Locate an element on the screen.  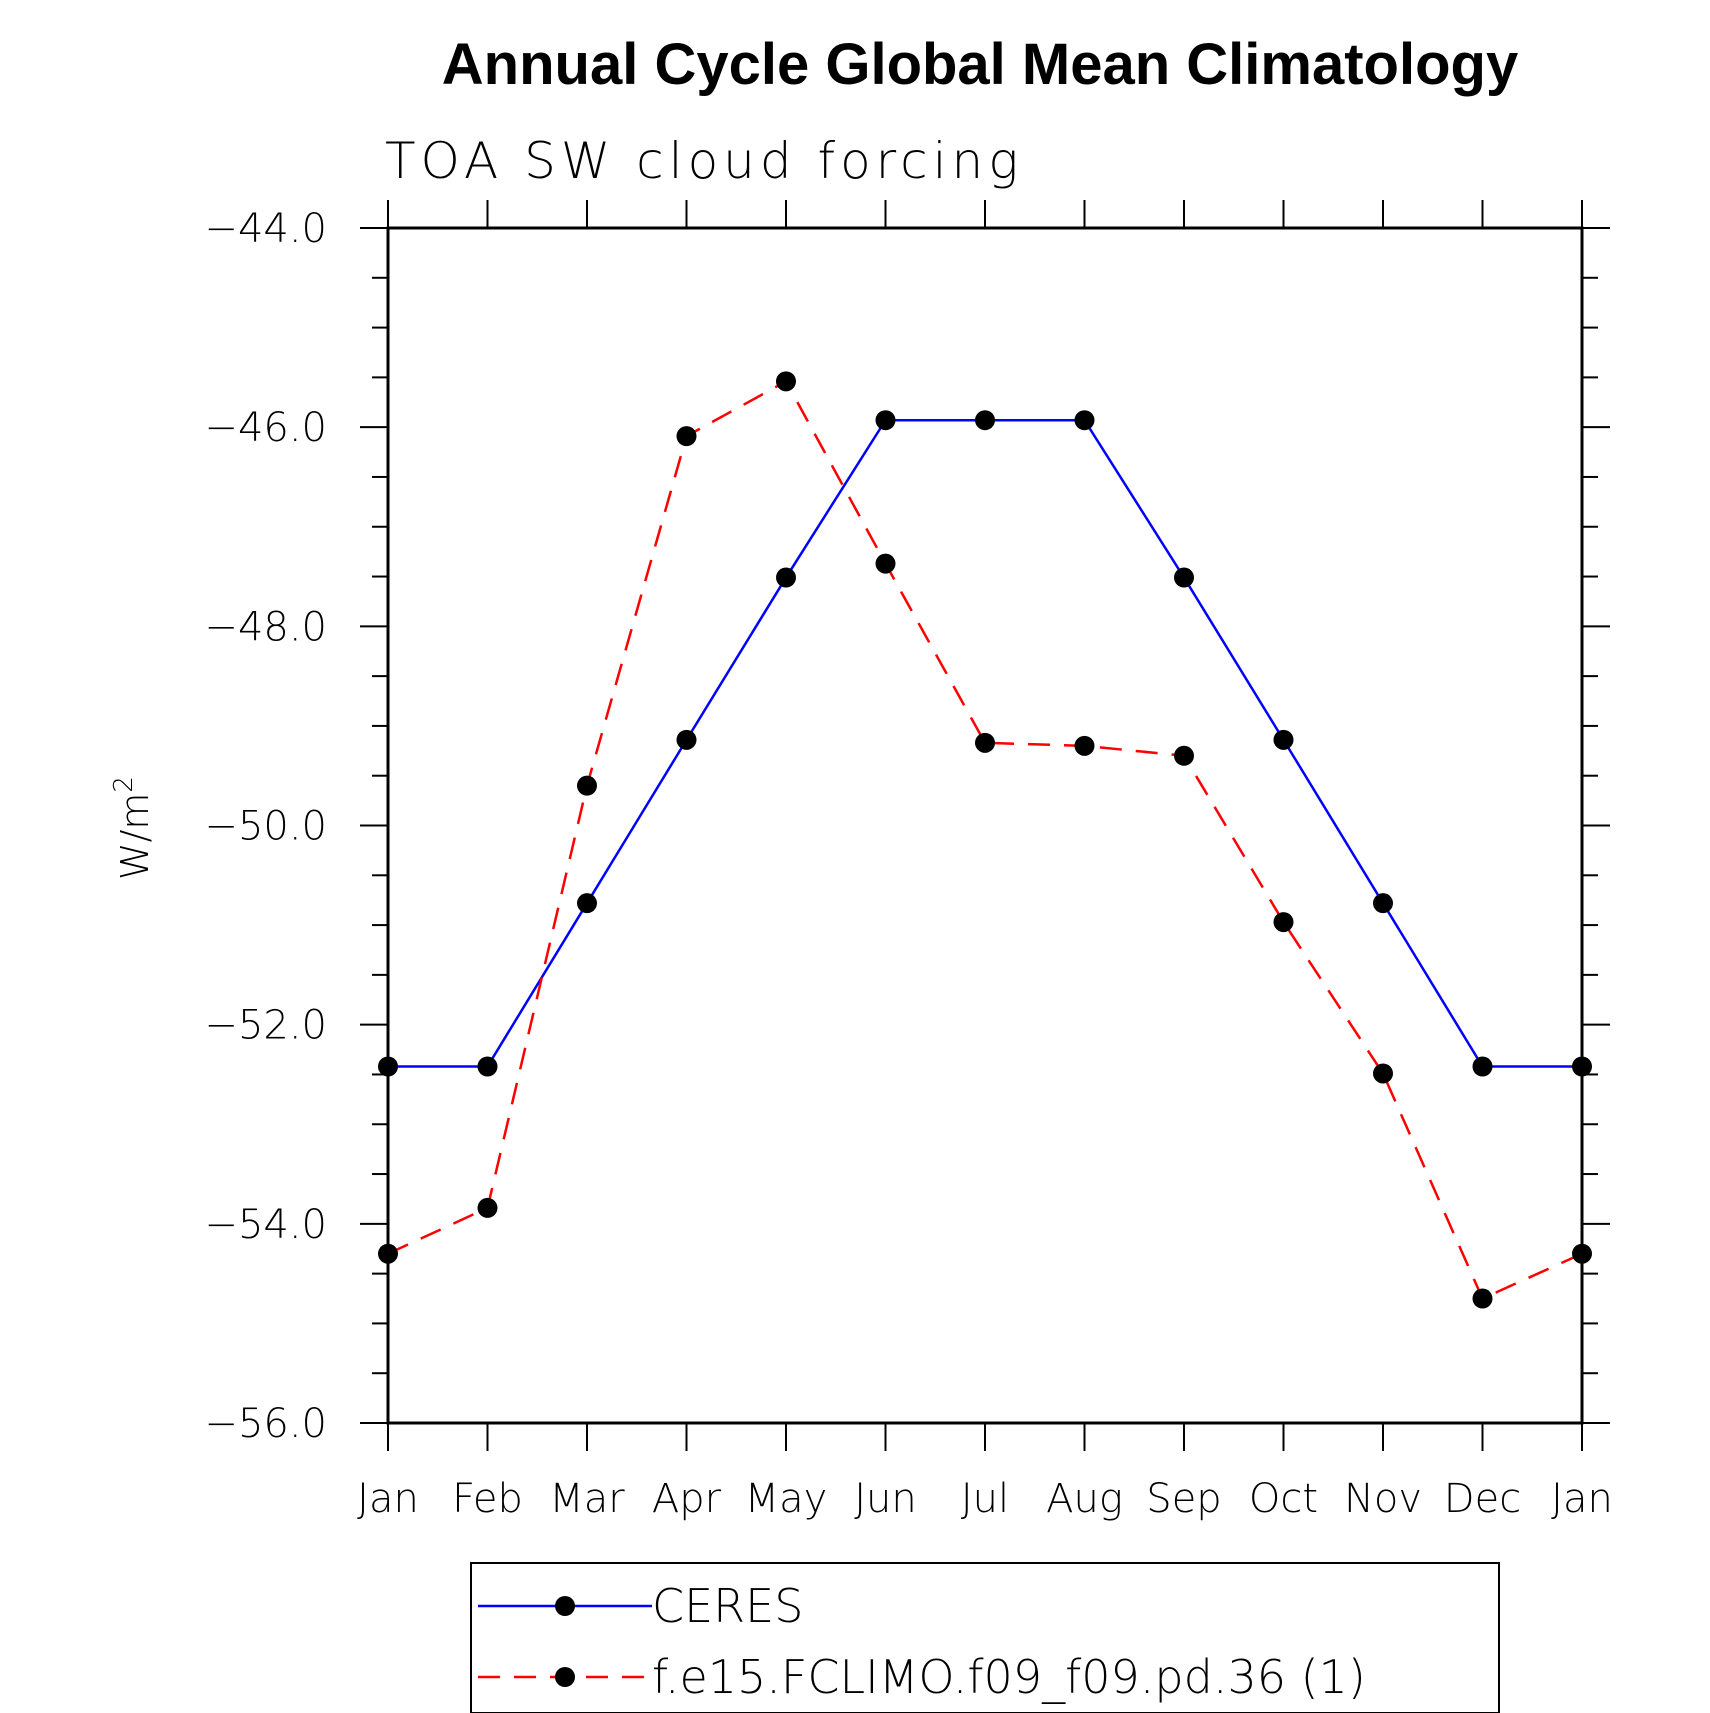
y-tick-label: −56.0 is located at coordinates (265, 1424).